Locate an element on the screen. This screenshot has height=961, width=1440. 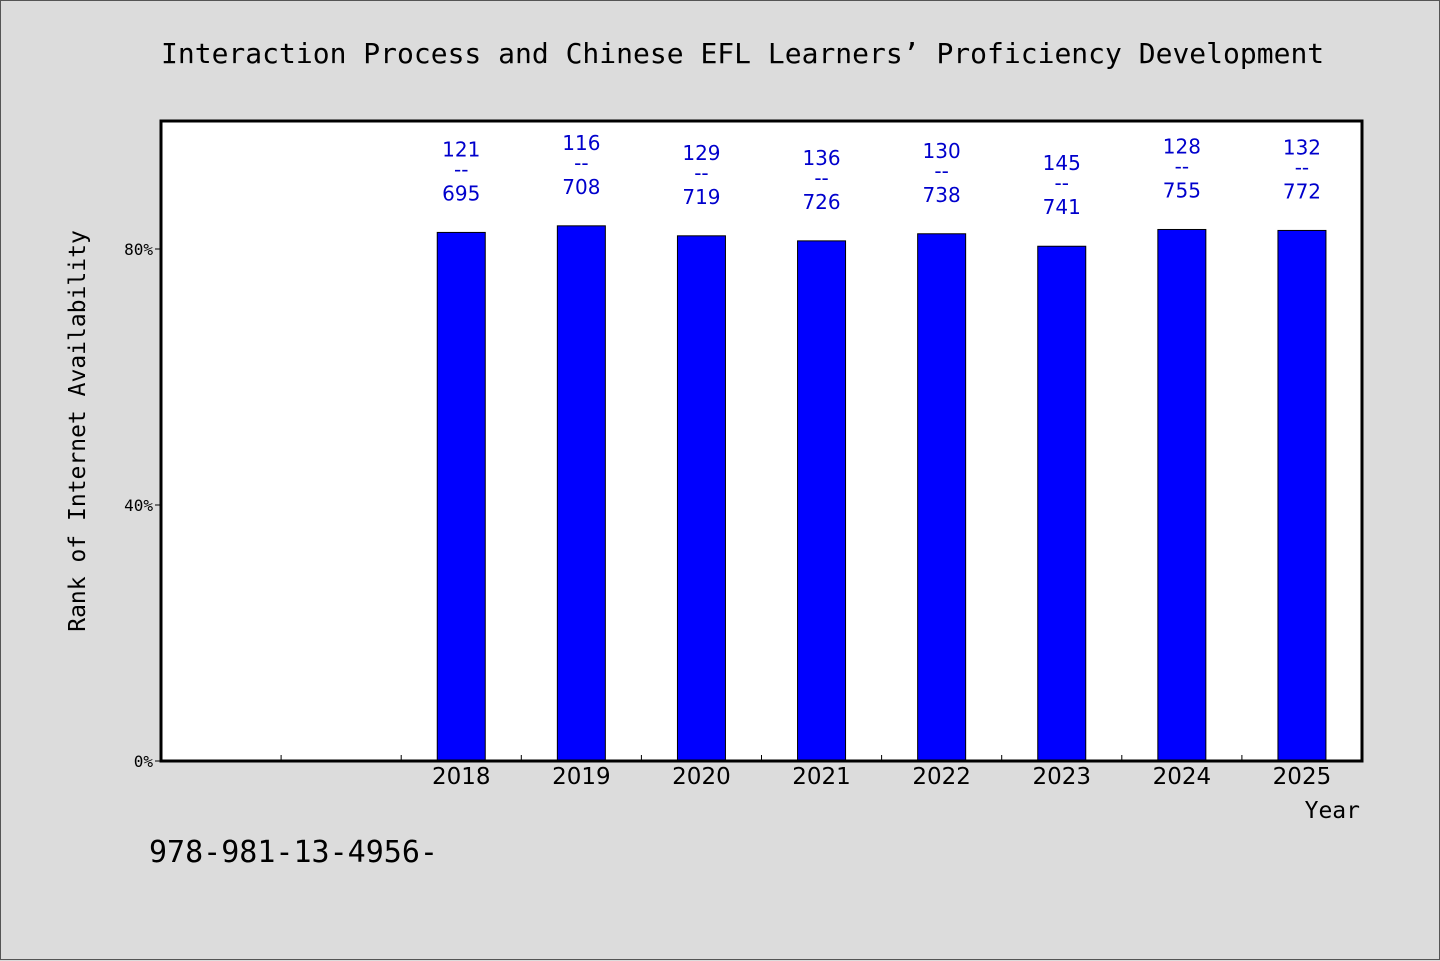
bar-2023 is located at coordinates (1062, 503).